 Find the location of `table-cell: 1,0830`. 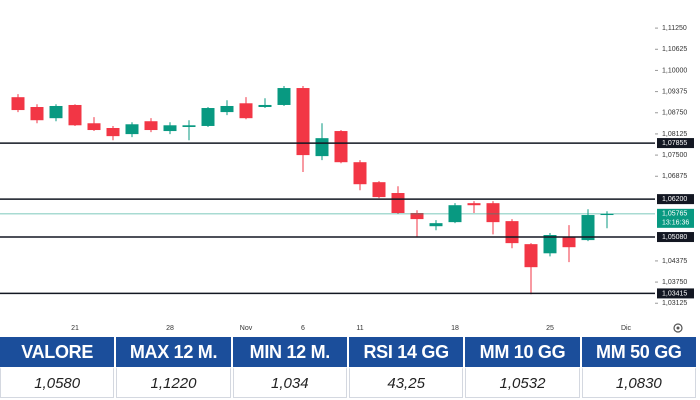

table-cell: 1,0830 is located at coordinates (638, 382).